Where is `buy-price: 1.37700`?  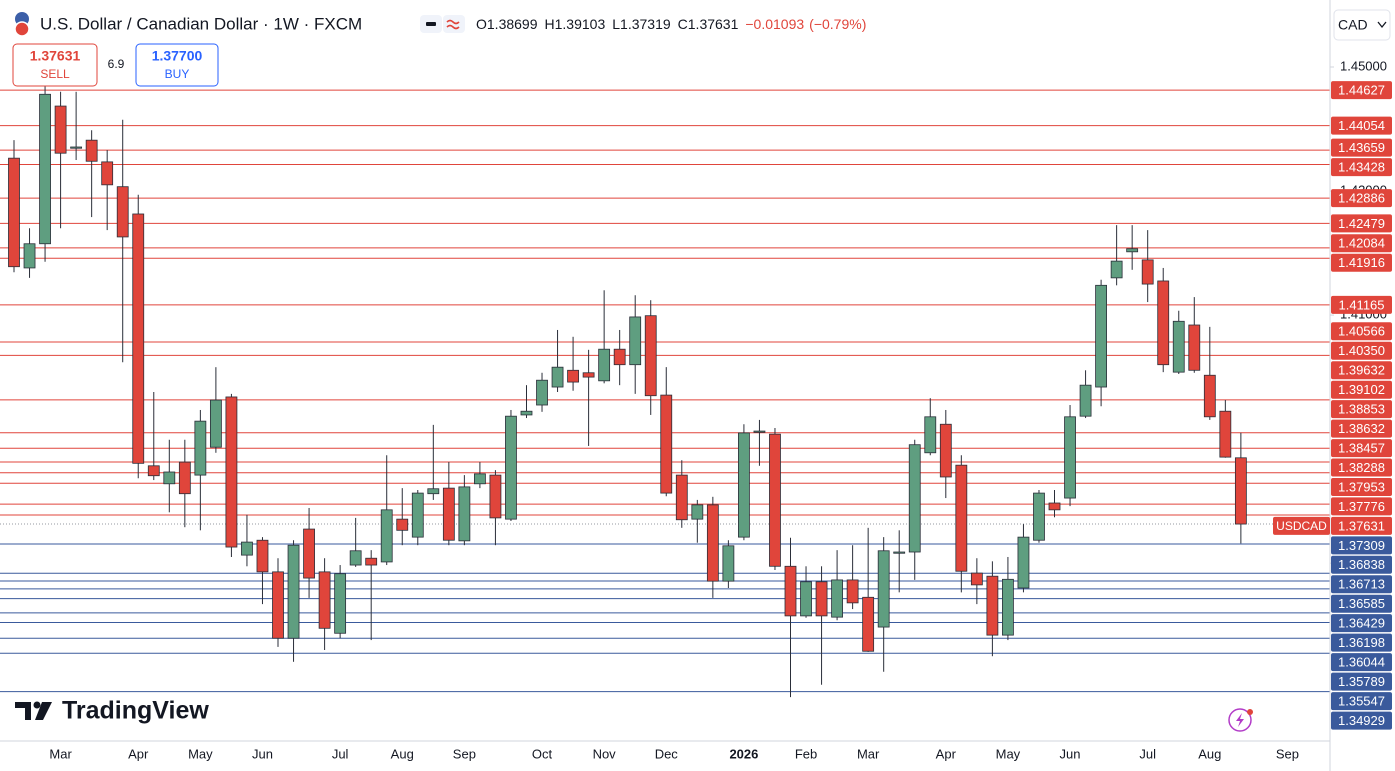 buy-price: 1.37700 is located at coordinates (177, 56).